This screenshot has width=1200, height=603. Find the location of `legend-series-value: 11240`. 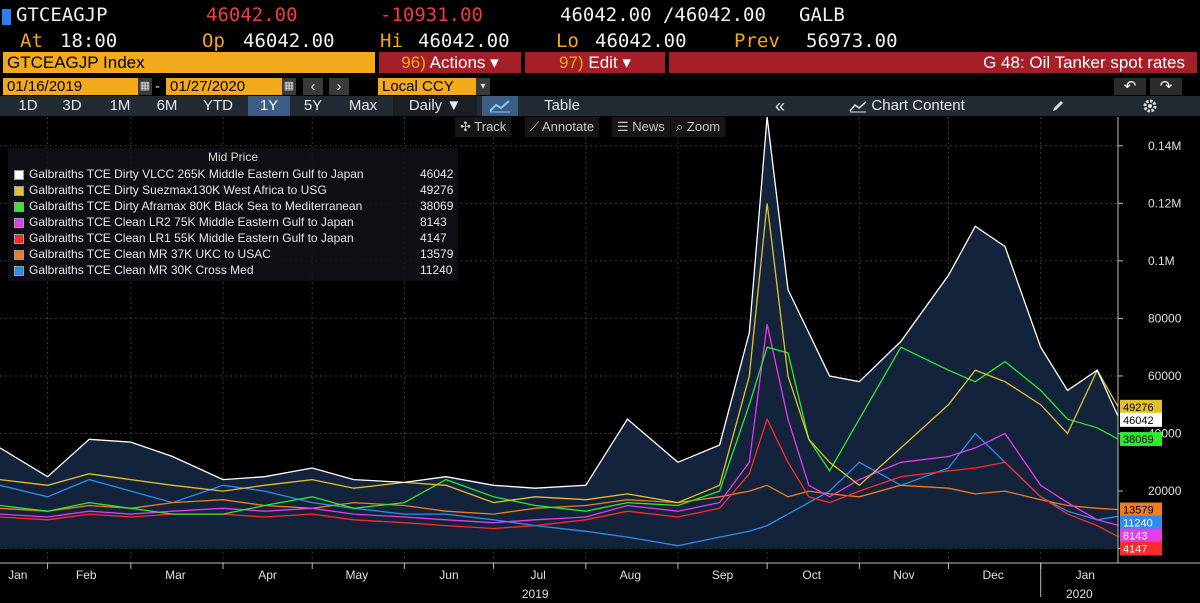

legend-series-value: 11240 is located at coordinates (436, 270).